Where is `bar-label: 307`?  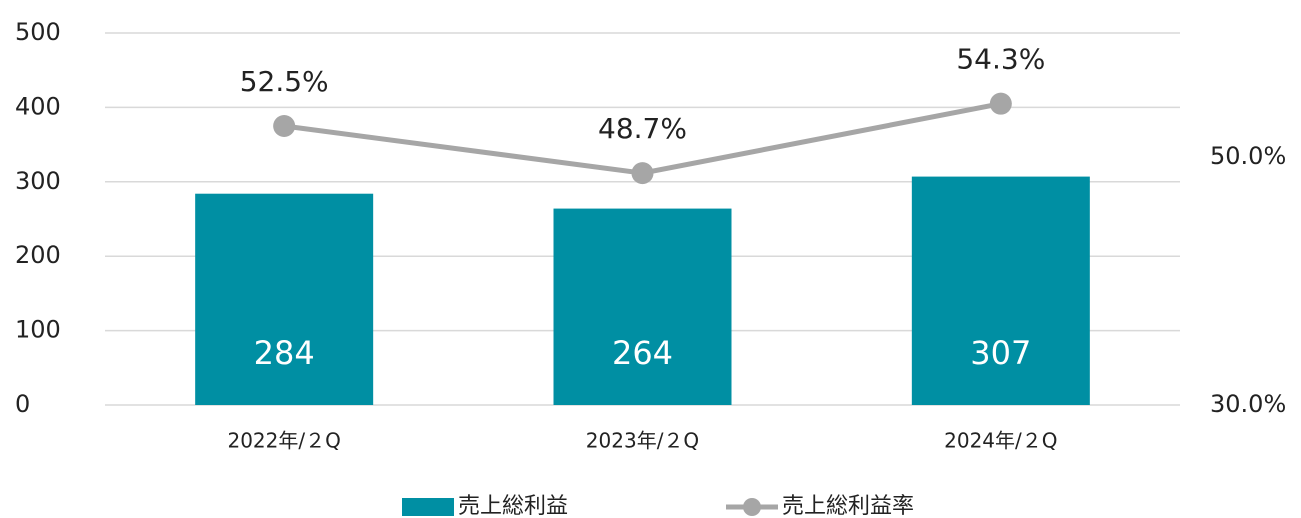 bar-label: 307 is located at coordinates (1000, 353).